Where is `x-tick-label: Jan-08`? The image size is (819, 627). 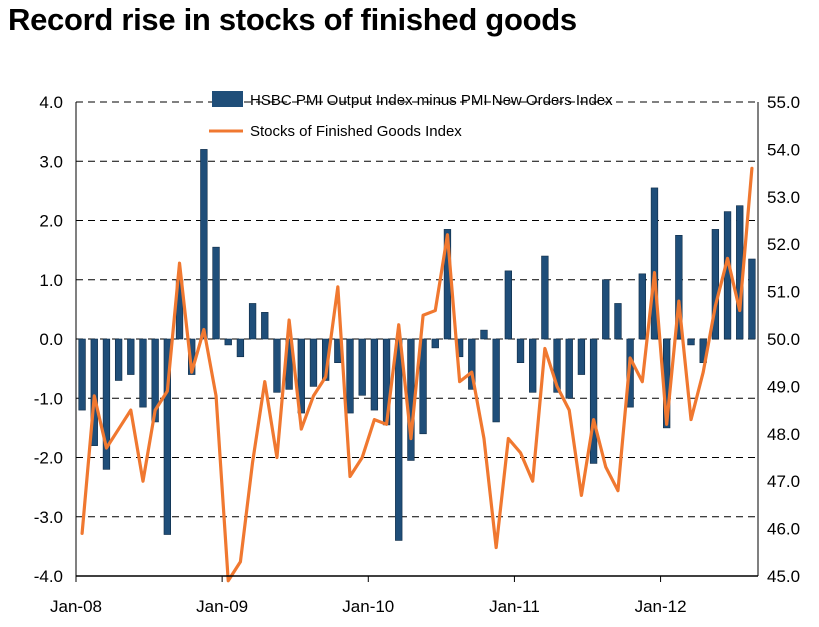
x-tick-label: Jan-08 is located at coordinates (76, 606).